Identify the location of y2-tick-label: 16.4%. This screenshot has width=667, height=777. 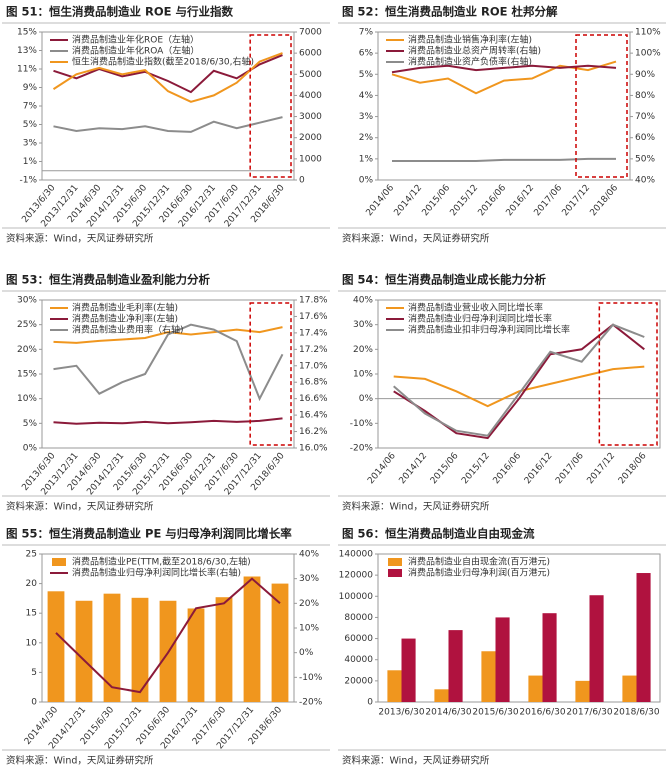
(313, 416).